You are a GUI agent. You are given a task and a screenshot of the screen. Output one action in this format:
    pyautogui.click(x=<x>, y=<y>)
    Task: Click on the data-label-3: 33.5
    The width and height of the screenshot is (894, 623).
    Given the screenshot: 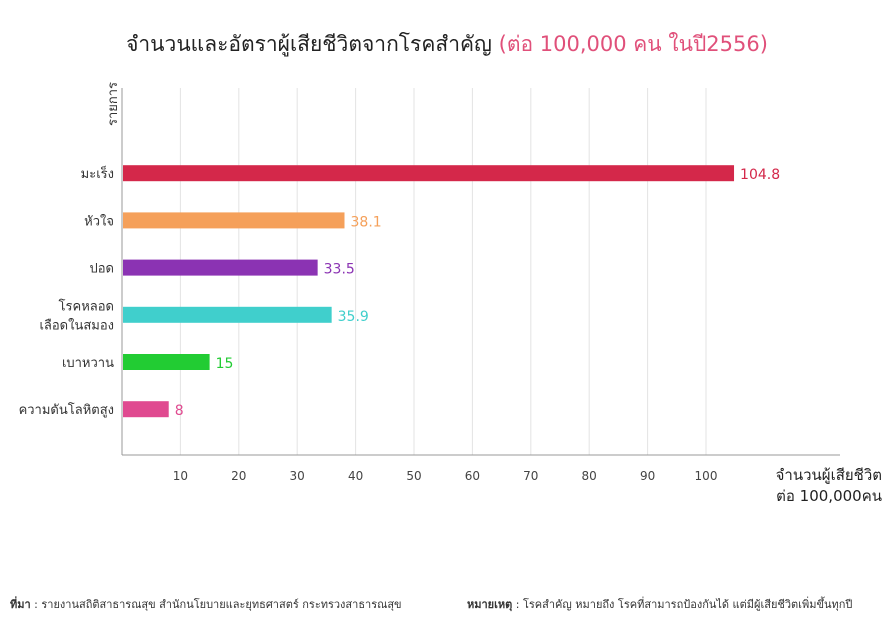 What is the action you would take?
    pyautogui.click(x=339, y=270)
    